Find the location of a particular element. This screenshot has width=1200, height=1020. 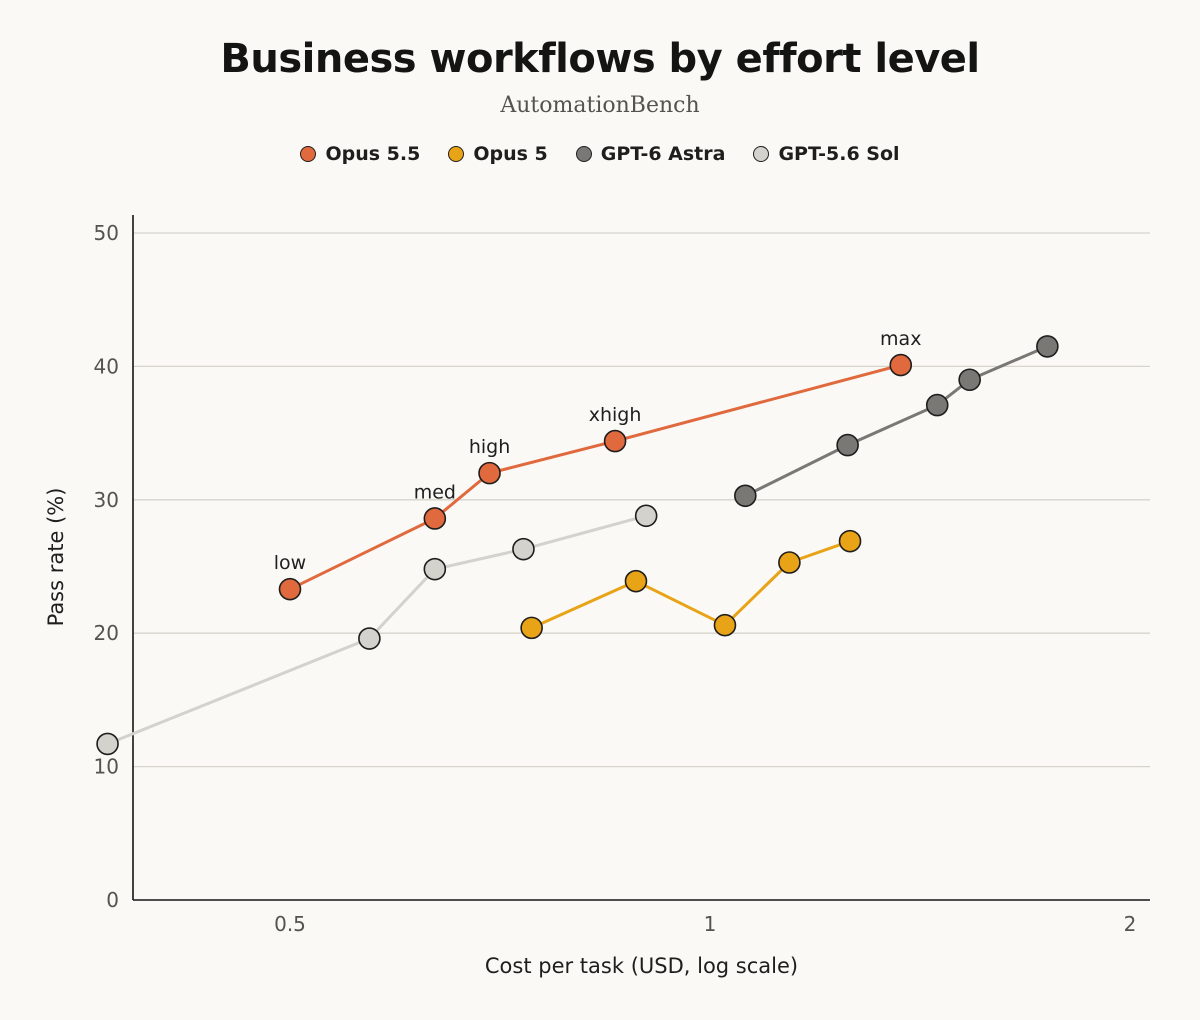

y-tick-label: 50 is located at coordinates (106, 233).